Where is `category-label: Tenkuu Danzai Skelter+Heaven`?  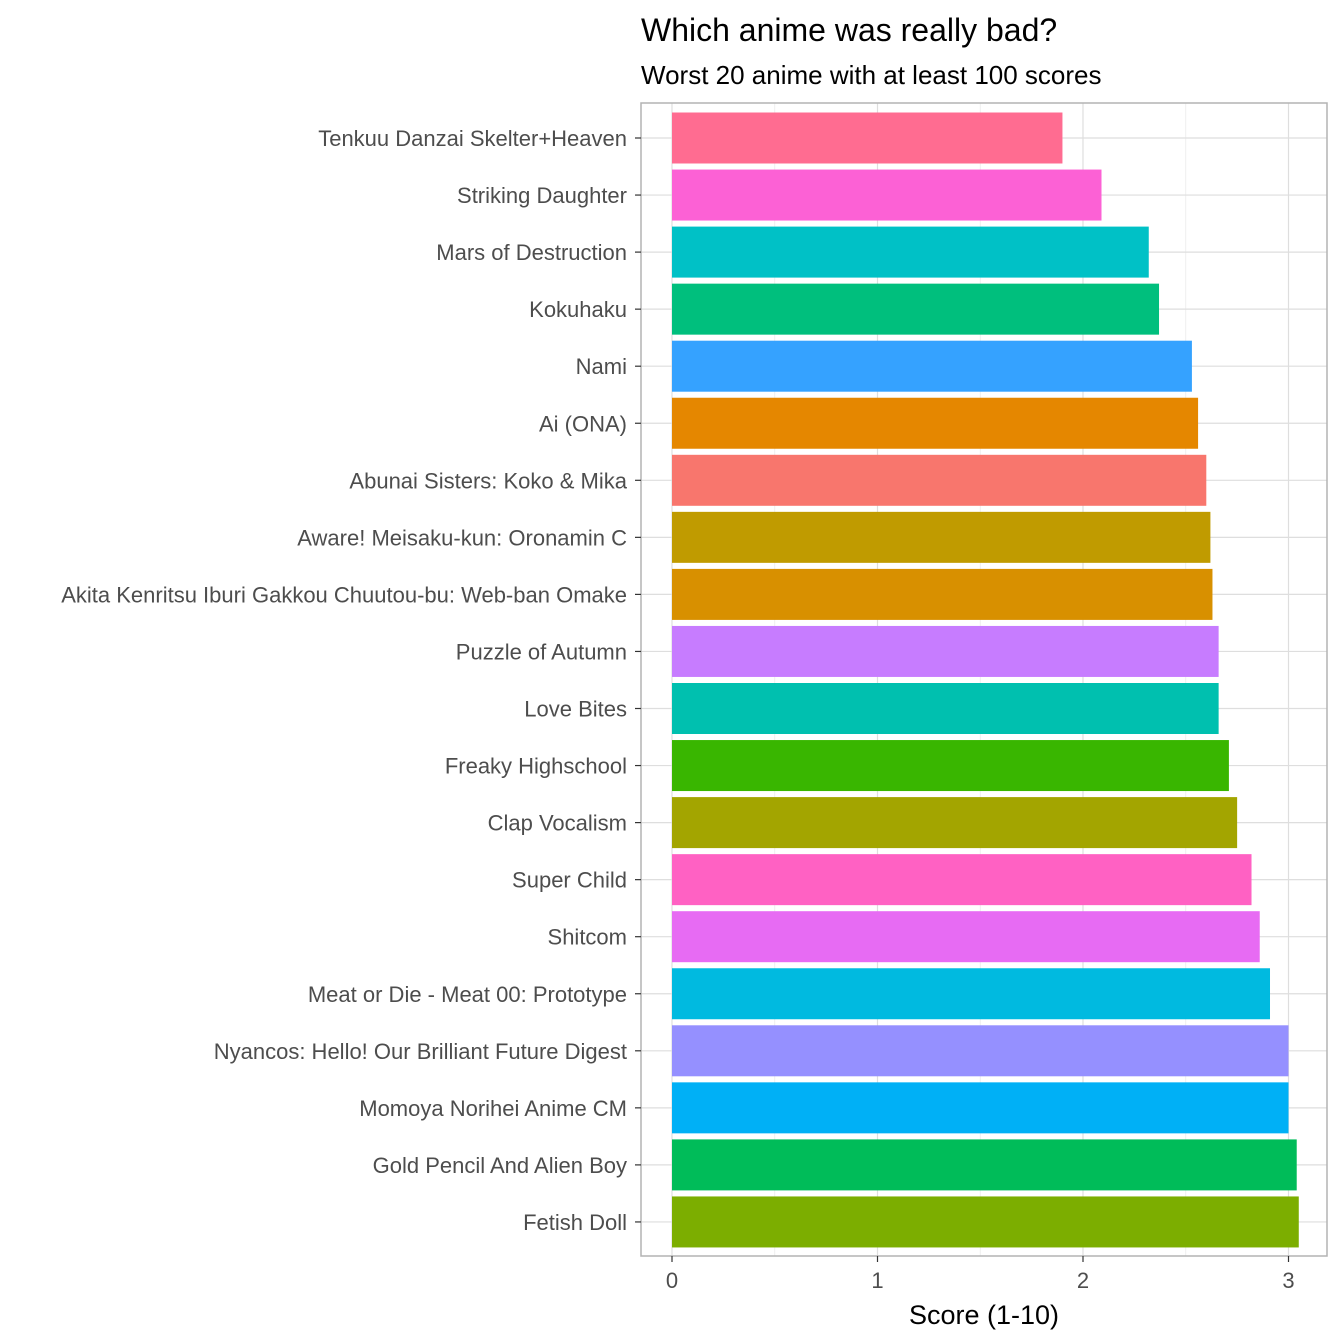
category-label: Tenkuu Danzai Skelter+Heaven is located at coordinates (472, 138).